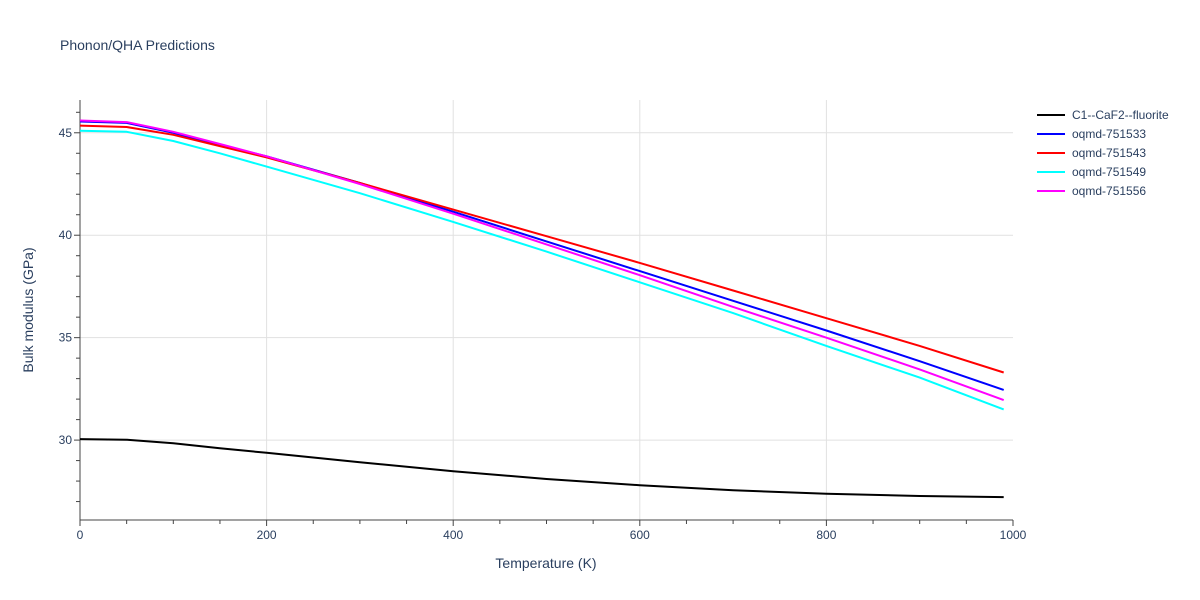 The image size is (1200, 600). Describe the element at coordinates (1120, 115) in the screenshot. I see `legend-label: C1--CaF2--fluorite` at that location.